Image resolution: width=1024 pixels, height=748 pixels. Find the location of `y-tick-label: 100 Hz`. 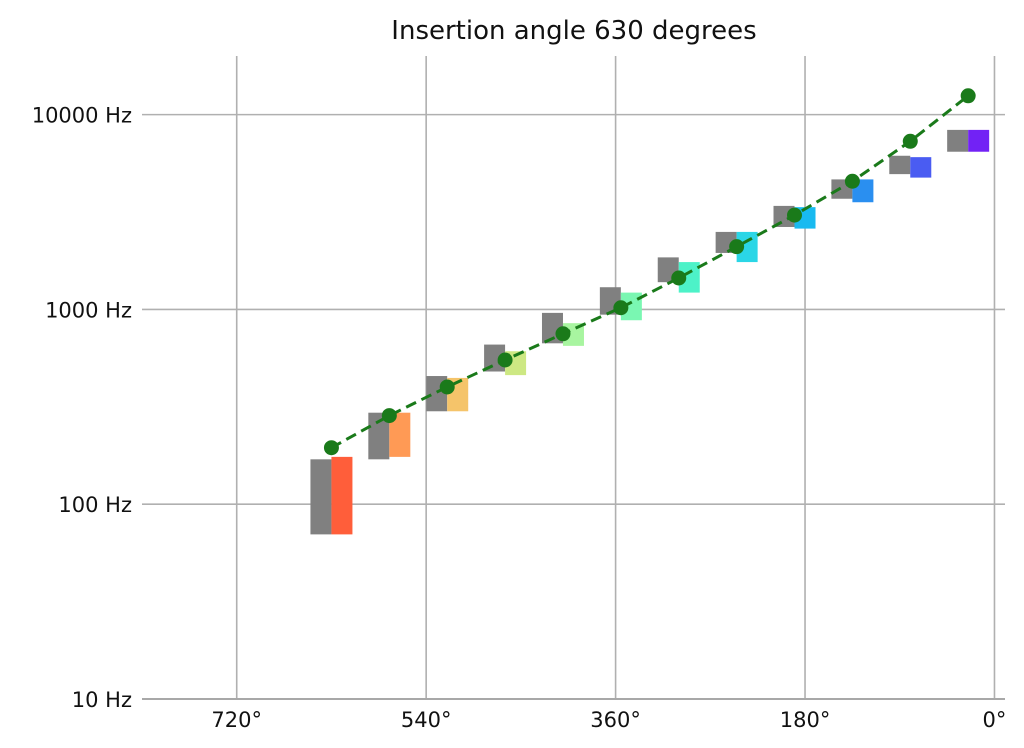

y-tick-label: 100 Hz is located at coordinates (95, 505).